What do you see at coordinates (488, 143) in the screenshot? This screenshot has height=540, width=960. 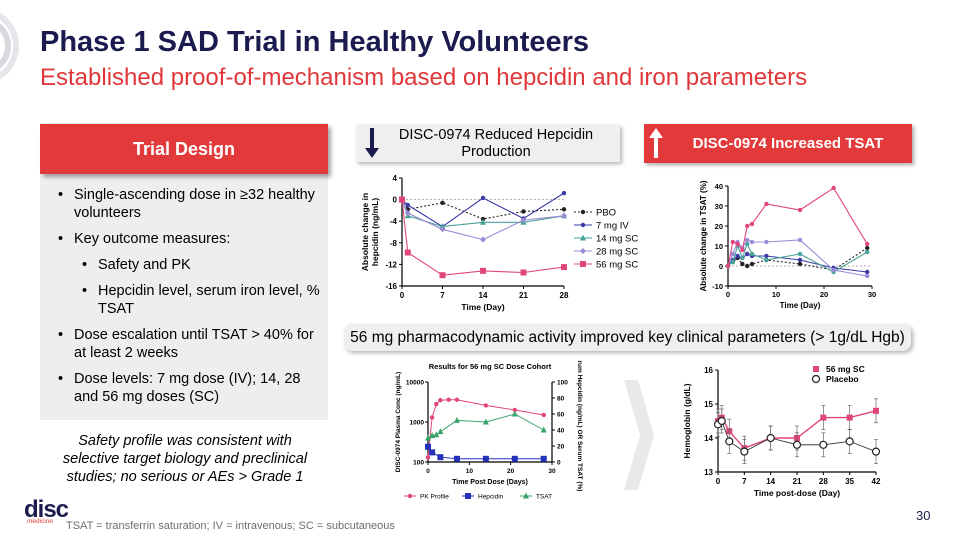 I see `hepcidin-header: DISC-0974 Reduced Hepcidin Production` at bounding box center [488, 143].